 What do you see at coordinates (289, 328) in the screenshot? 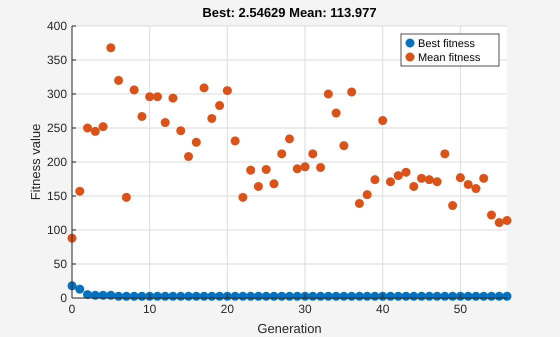
I see `x-axis-title: Generation` at bounding box center [289, 328].